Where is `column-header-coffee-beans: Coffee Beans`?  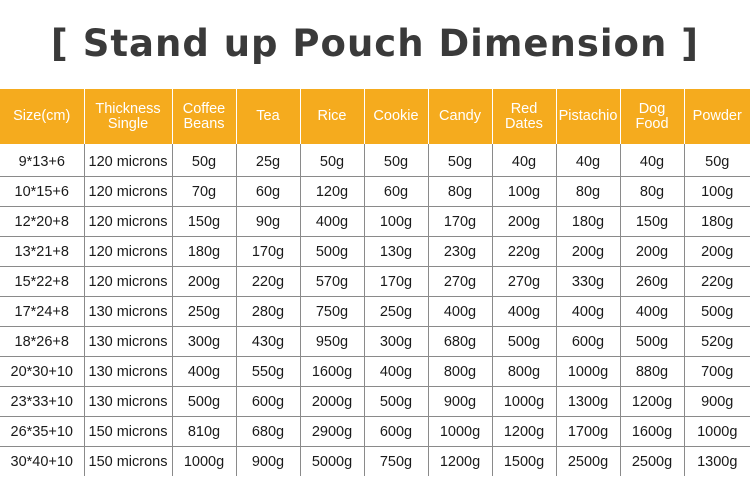
column-header-coffee-beans: Coffee Beans is located at coordinates (203, 116).